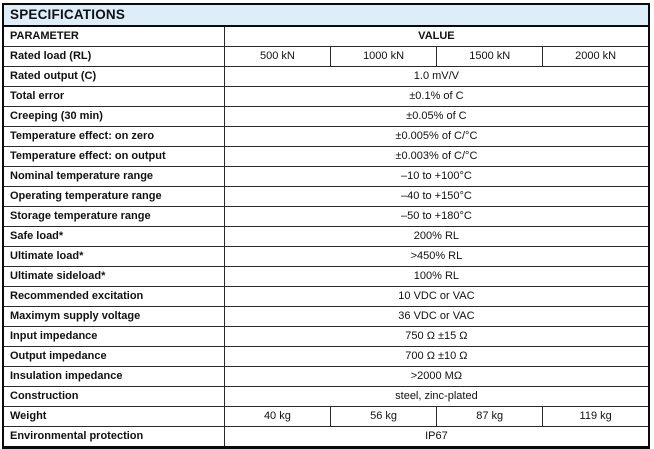 The width and height of the screenshot is (654, 449). Describe the element at coordinates (436, 36) in the screenshot. I see `column-header-value: VALUE` at that location.